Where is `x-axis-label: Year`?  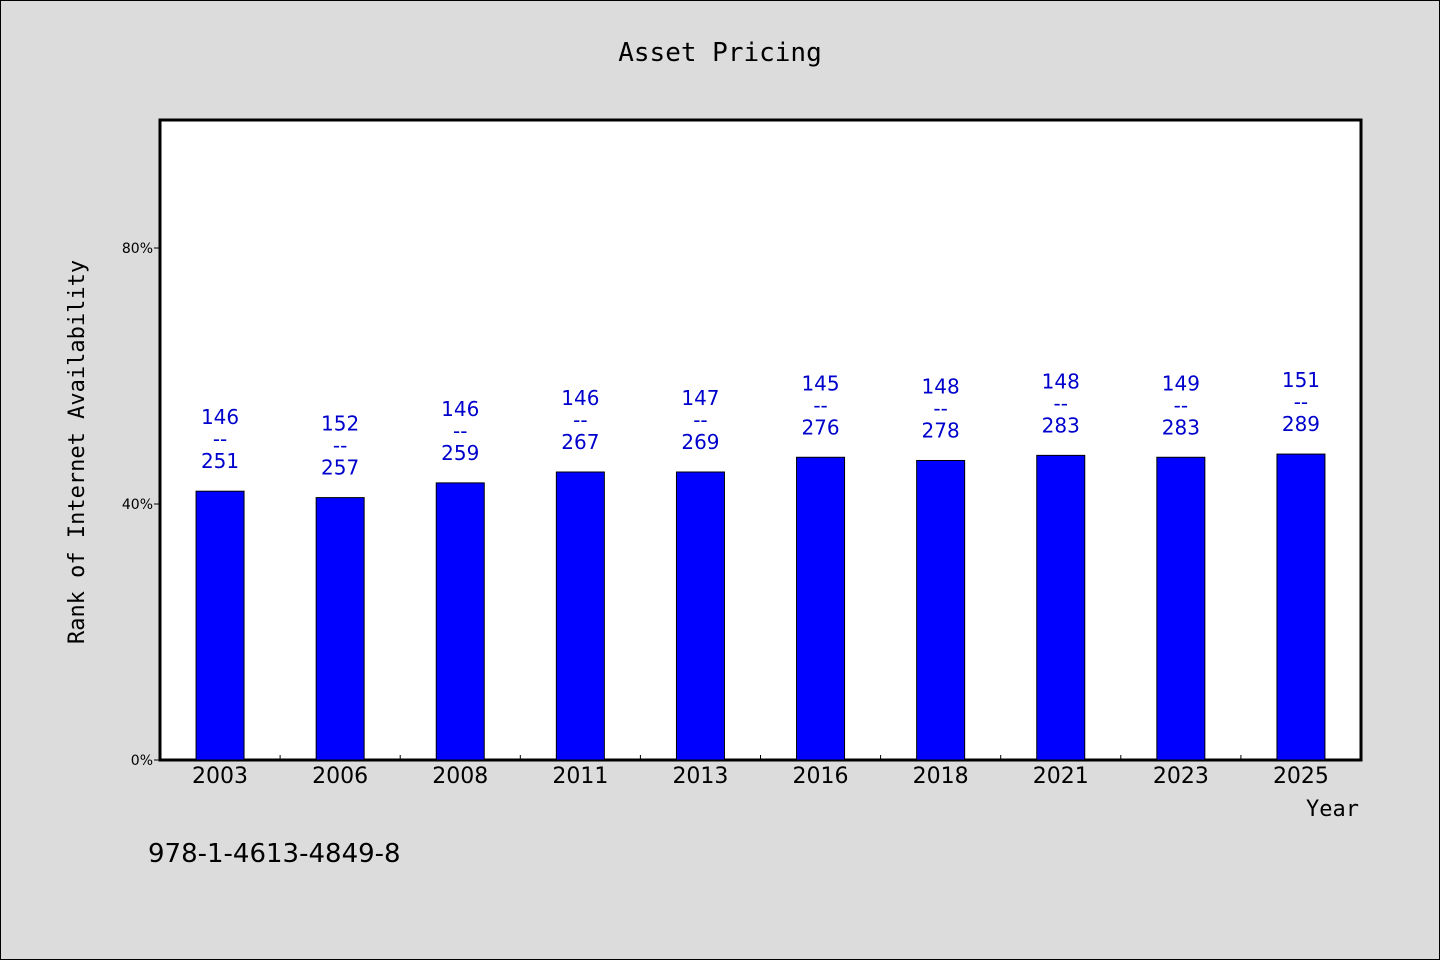
x-axis-label: Year is located at coordinates (1332, 809).